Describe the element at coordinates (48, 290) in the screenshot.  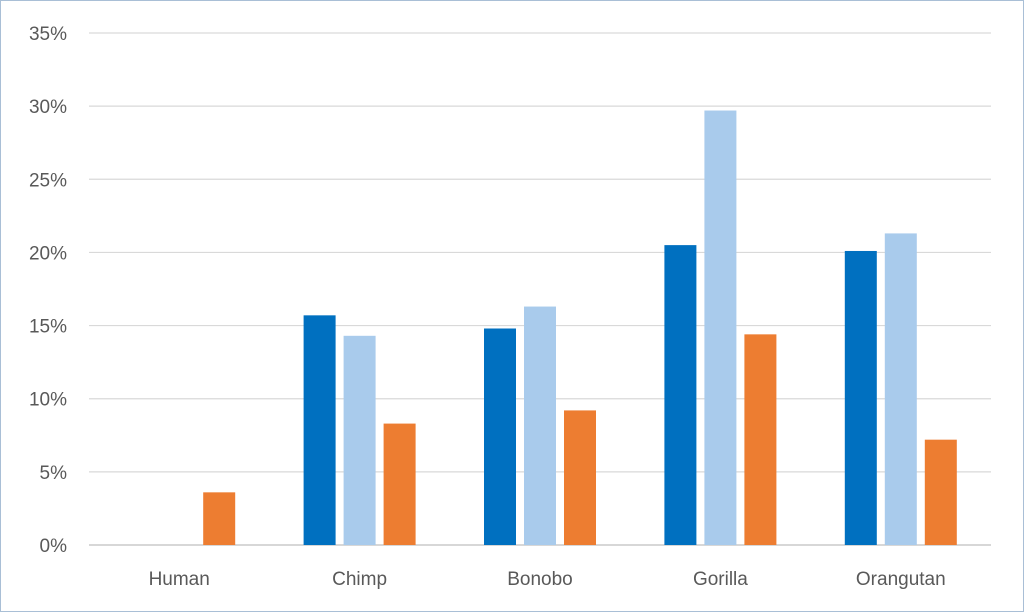
I see `y-axis-labels: 0% 5% 10% 15% 20% 25% 30% 35%` at that location.